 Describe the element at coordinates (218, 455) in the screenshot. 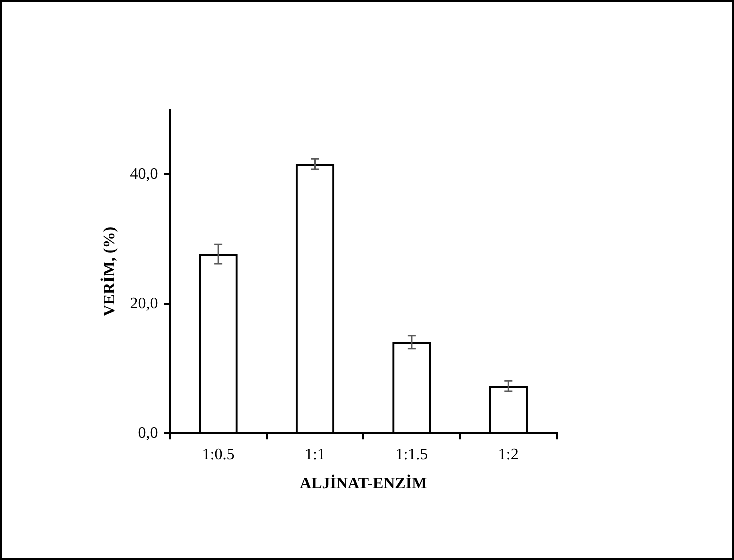

I see `x-tick-label: 1:0.5` at that location.